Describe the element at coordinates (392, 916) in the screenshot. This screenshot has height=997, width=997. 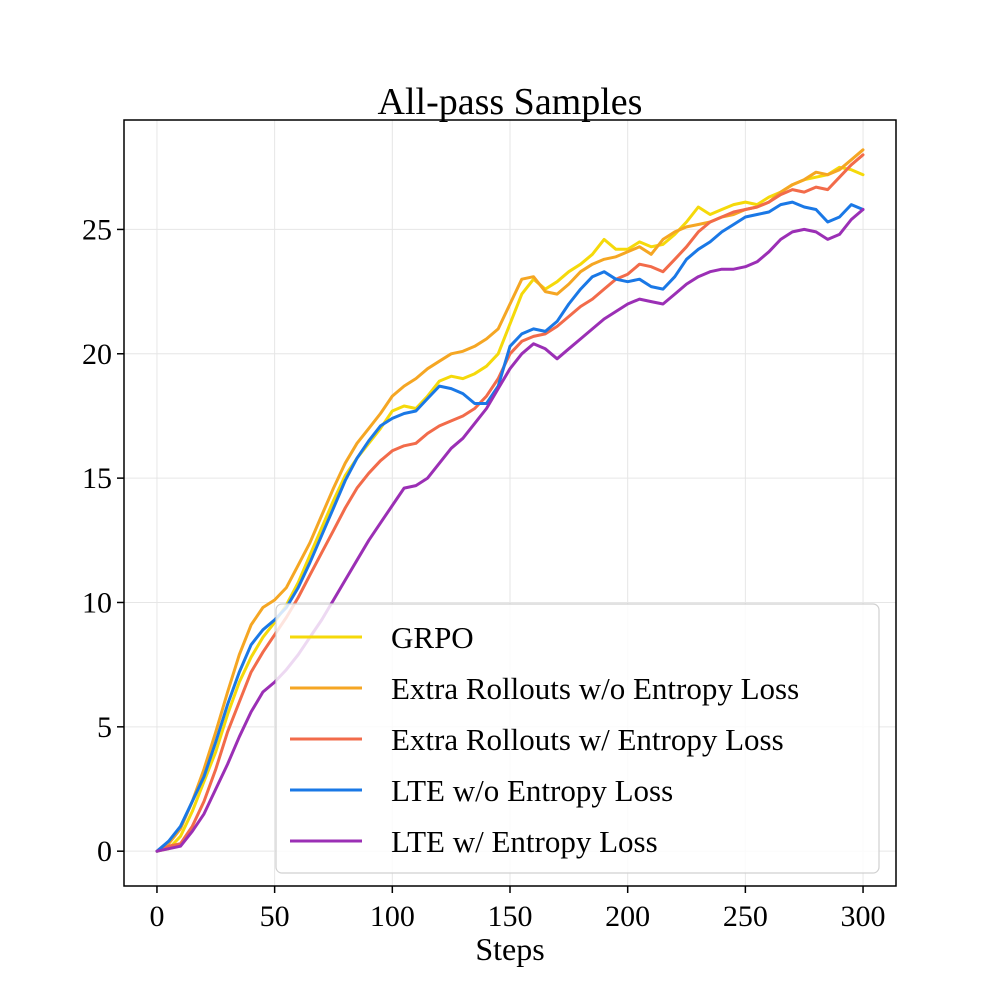
I see `x-tick-label: 100` at that location.